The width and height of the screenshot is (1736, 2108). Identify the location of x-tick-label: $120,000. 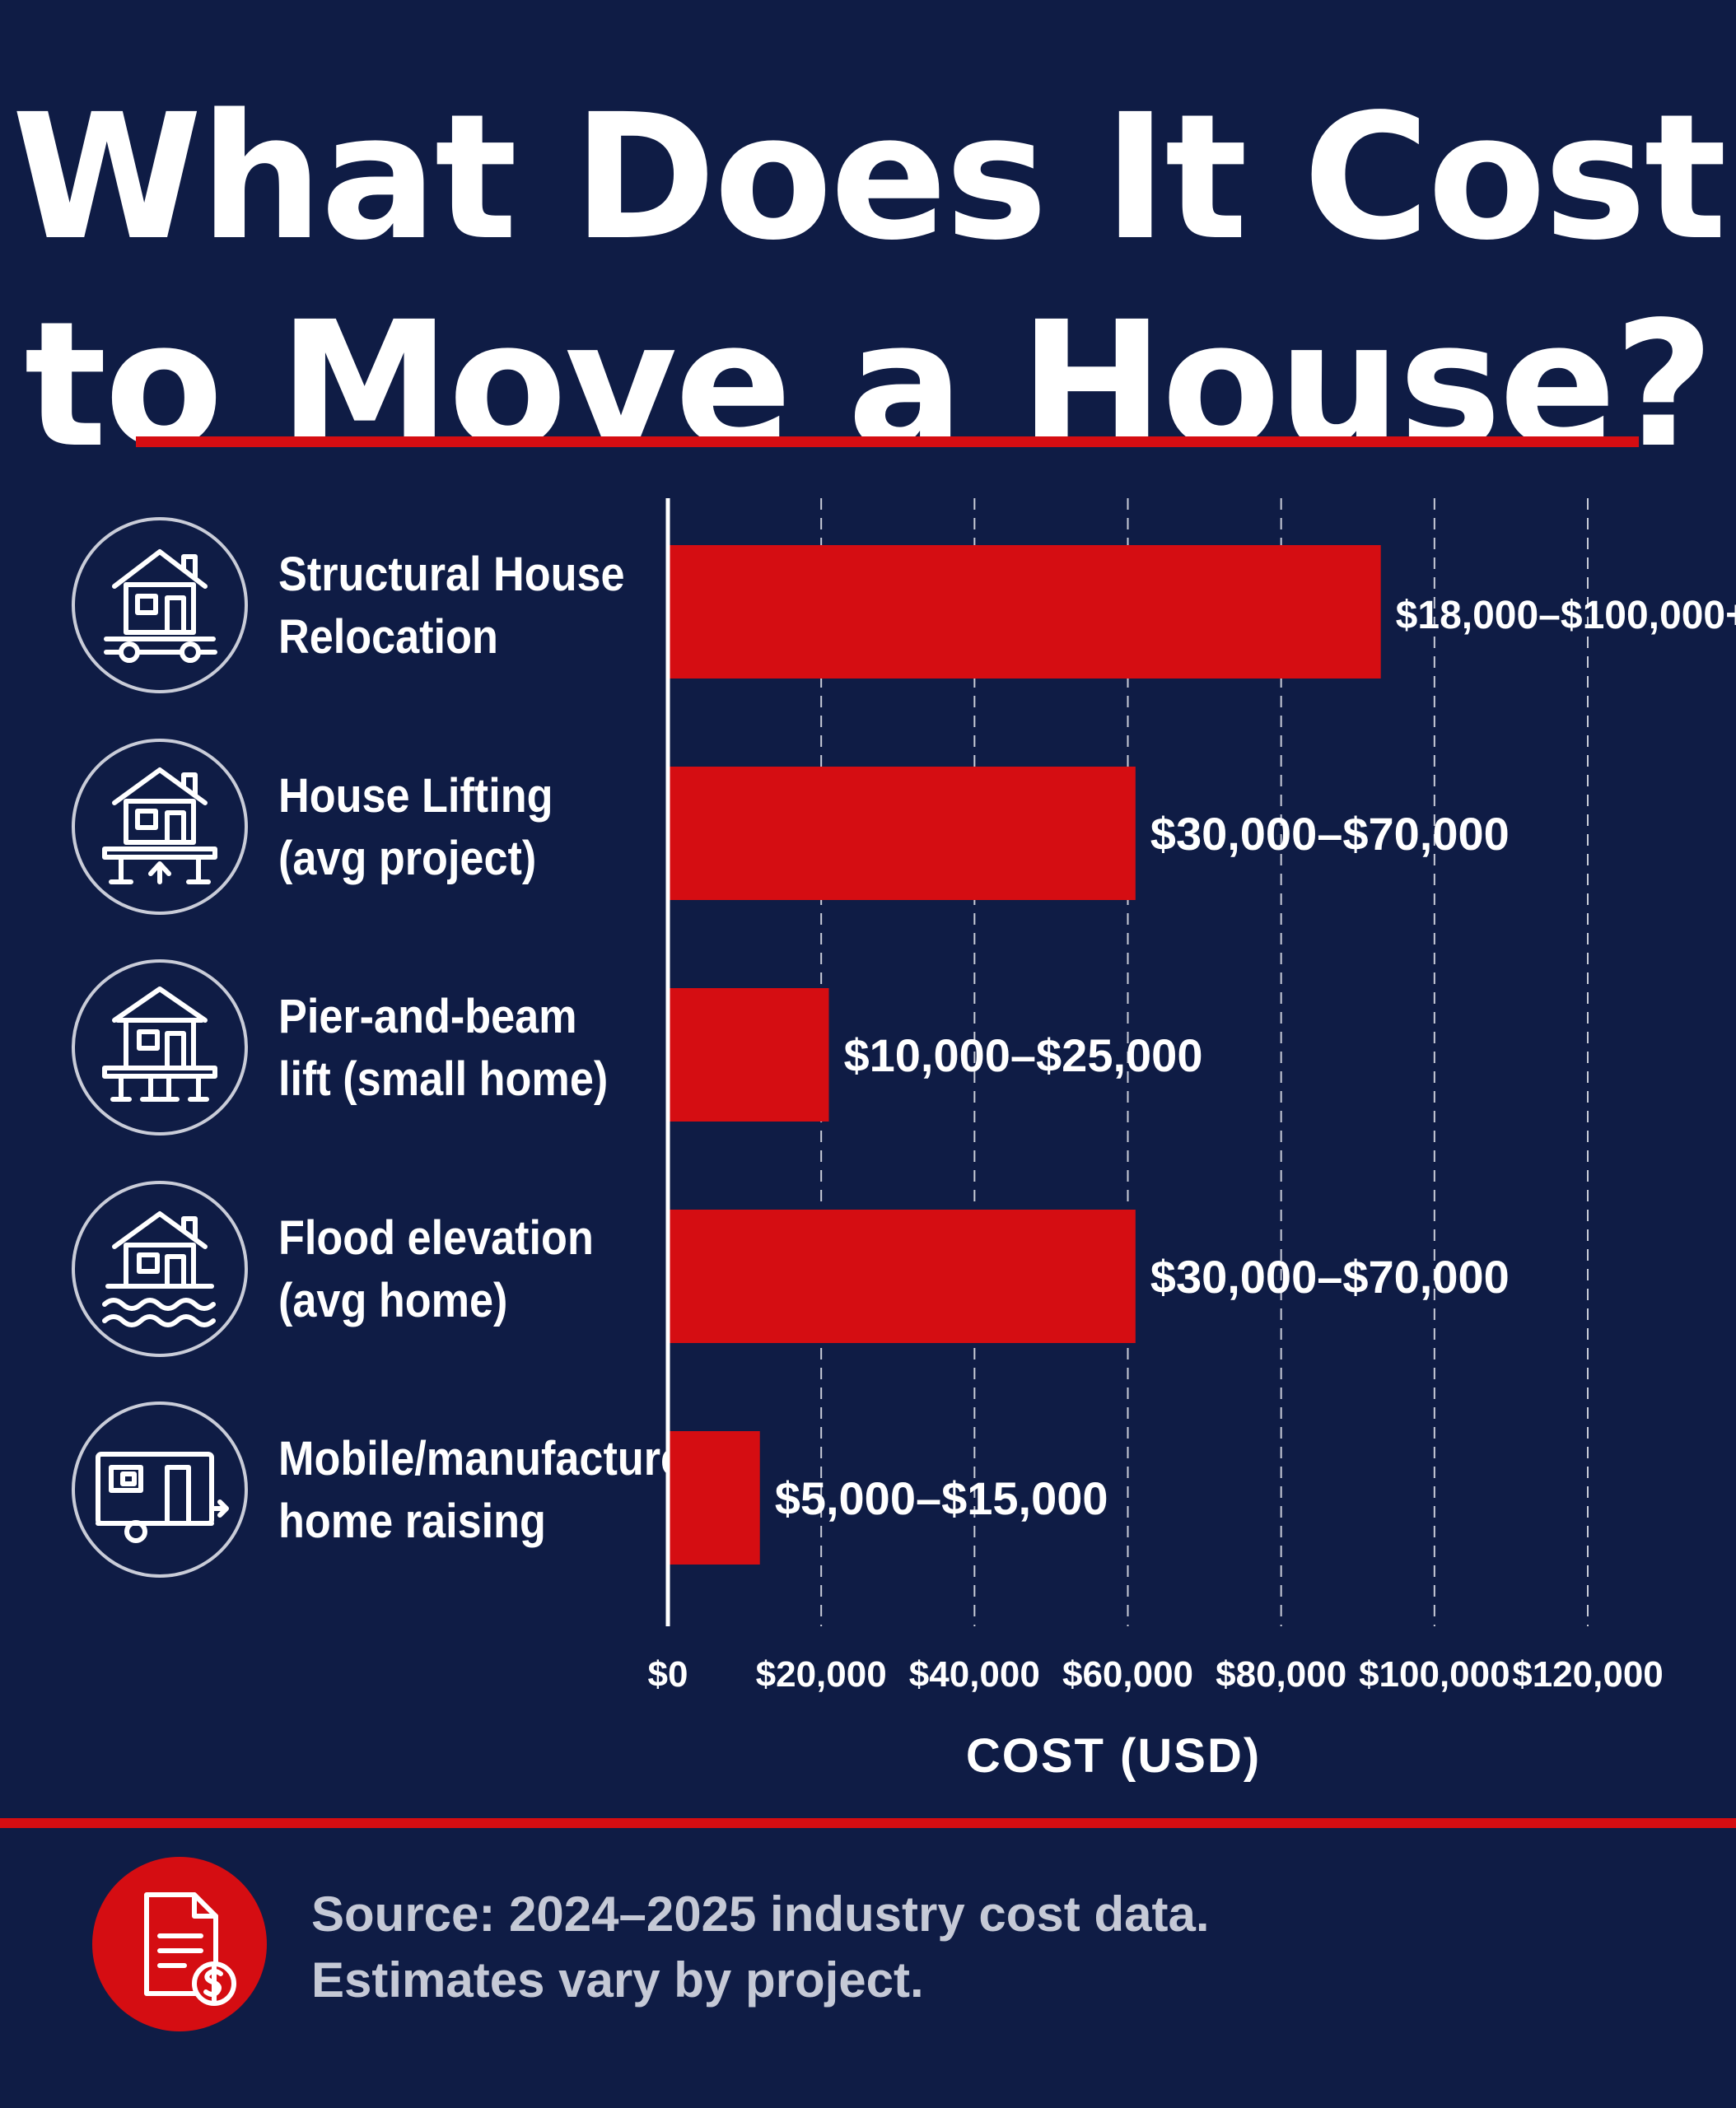
(1588, 1674).